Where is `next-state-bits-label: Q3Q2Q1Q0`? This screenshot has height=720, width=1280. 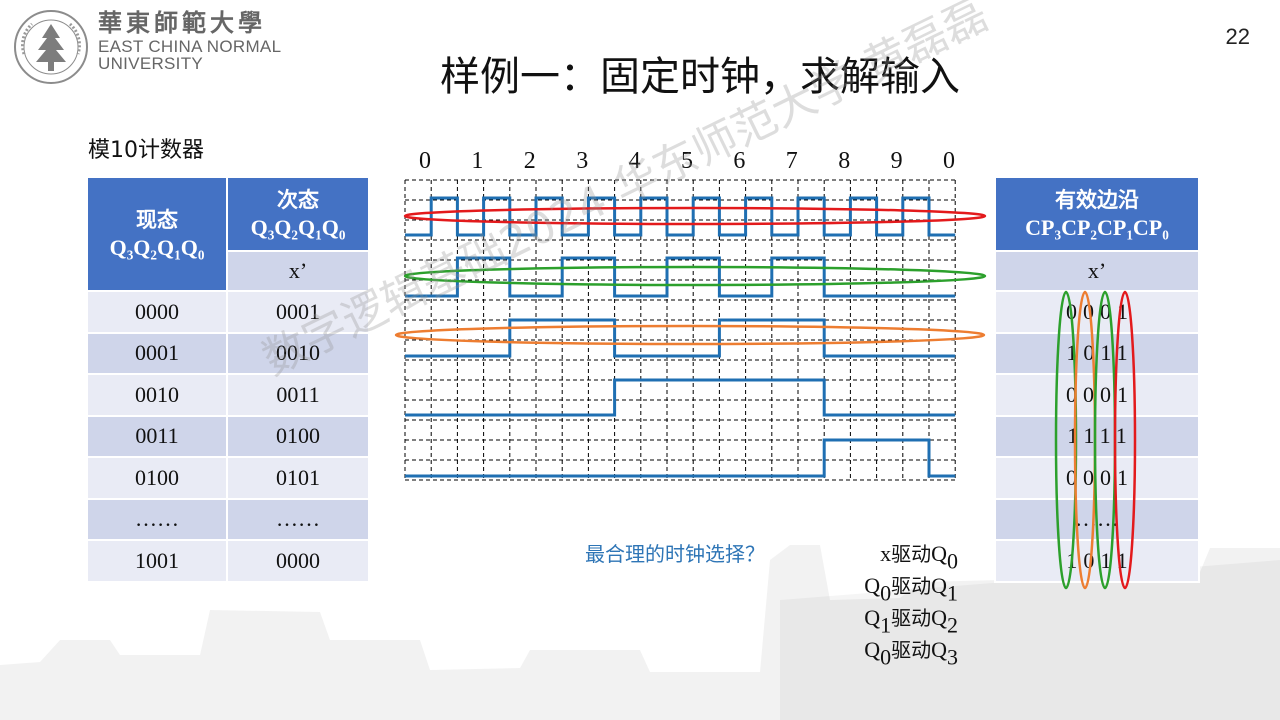
next-state-bits-label: Q3Q2Q1Q0 is located at coordinates (298, 227).